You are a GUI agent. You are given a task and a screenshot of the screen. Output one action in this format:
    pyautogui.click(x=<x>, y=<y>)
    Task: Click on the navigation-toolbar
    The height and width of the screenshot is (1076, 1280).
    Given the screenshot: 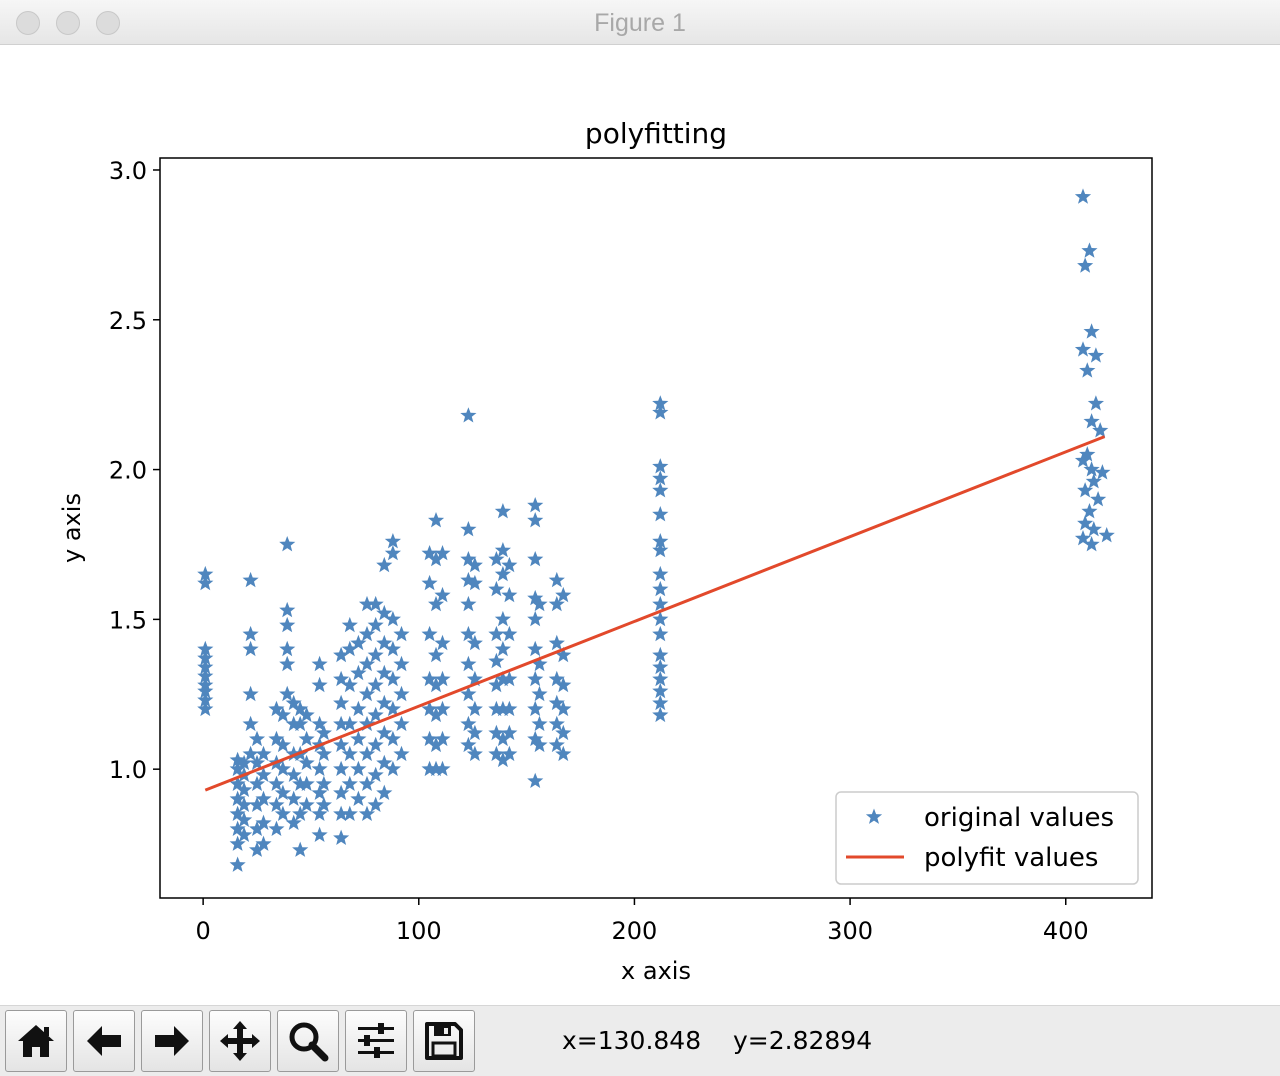 What is the action you would take?
    pyautogui.click(x=640, y=1040)
    